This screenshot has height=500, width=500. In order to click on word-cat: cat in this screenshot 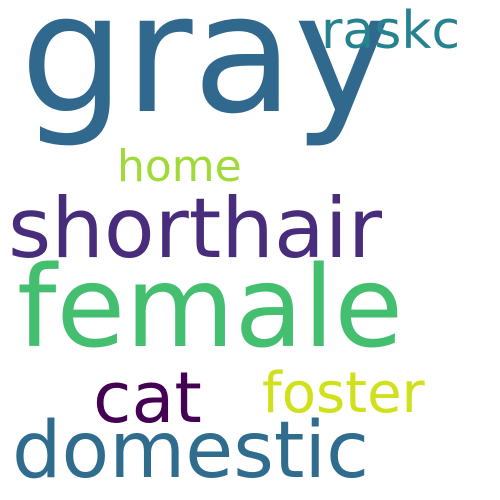, I will do `click(147, 398)`.